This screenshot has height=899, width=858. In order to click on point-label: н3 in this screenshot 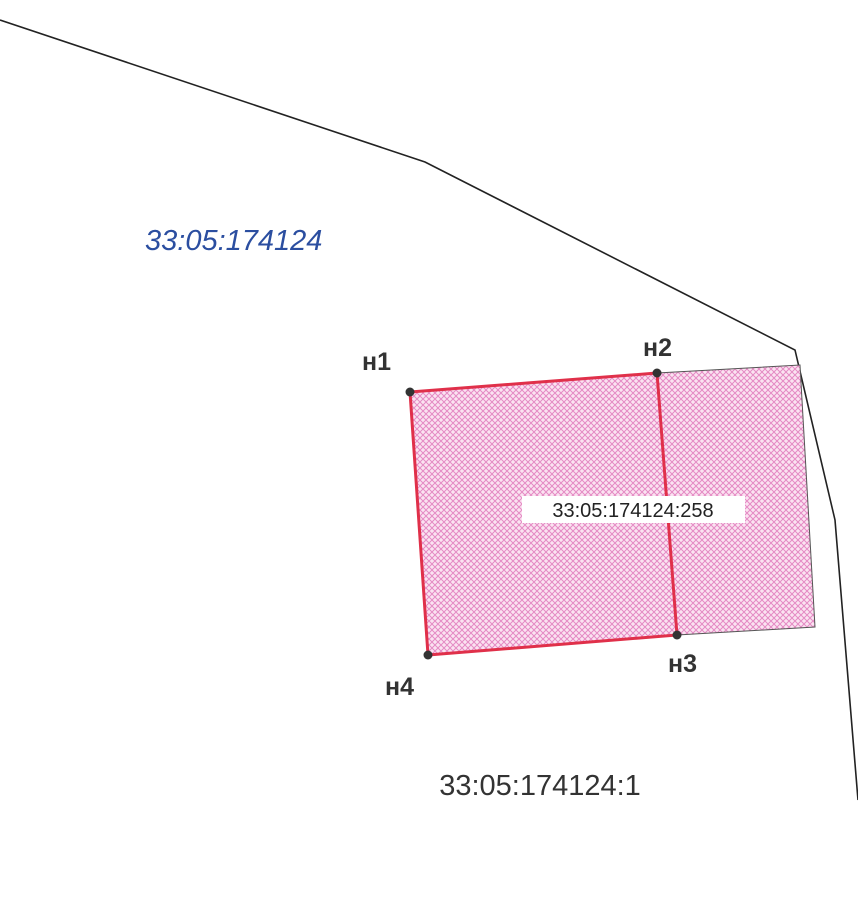, I will do `click(682, 664)`.